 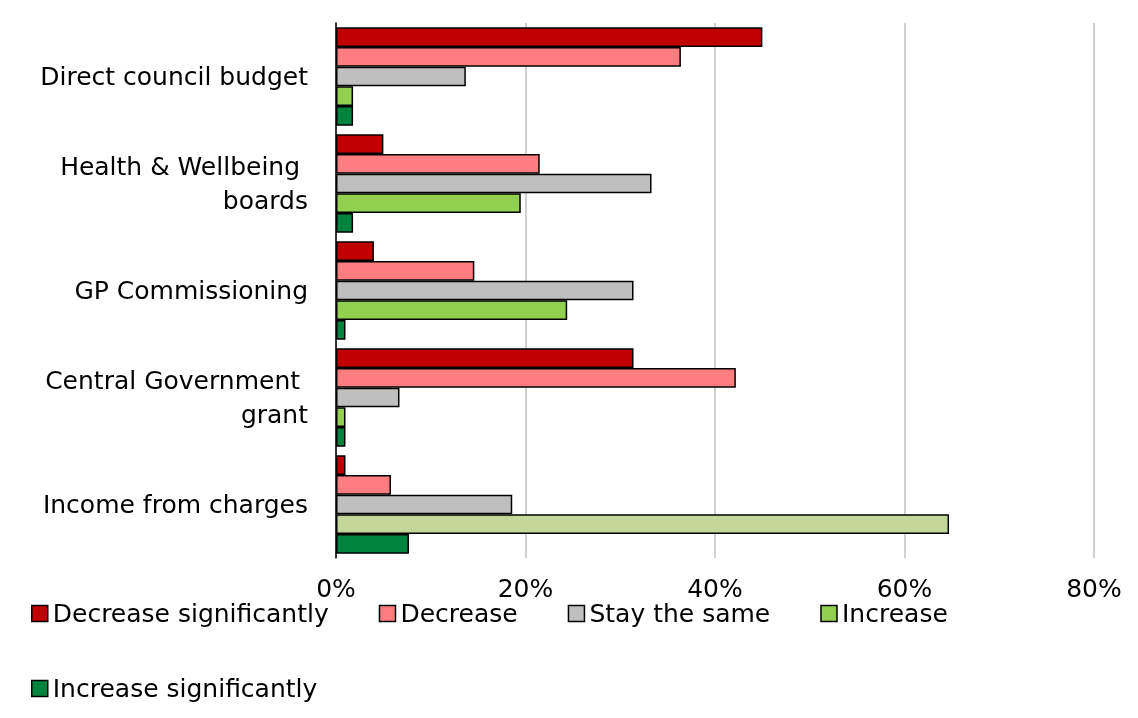 What do you see at coordinates (175, 504) in the screenshot?
I see `y-tick-label: Income from charges` at bounding box center [175, 504].